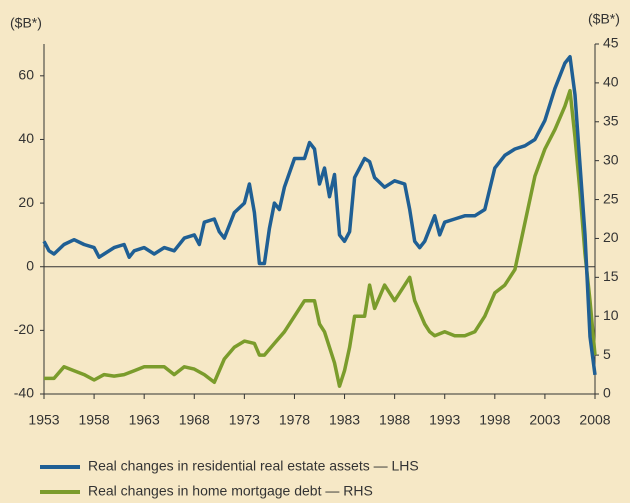 The height and width of the screenshot is (503, 630). What do you see at coordinates (607, 393) in the screenshot?
I see `y2-tick-label: 0` at bounding box center [607, 393].